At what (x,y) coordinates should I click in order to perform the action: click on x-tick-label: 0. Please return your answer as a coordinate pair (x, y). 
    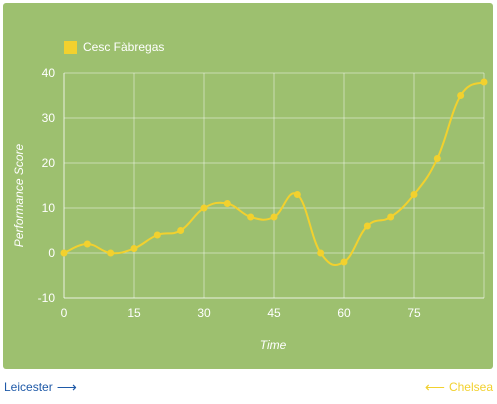
    Looking at the image, I should click on (64, 313).